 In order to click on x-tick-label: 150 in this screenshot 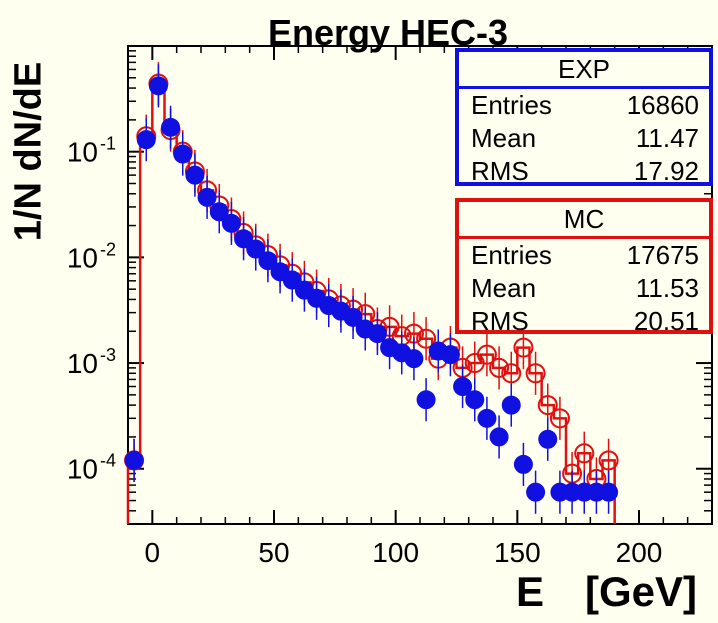, I will do `click(517, 552)`.